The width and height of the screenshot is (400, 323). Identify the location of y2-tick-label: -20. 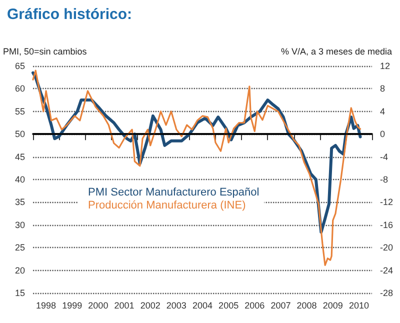
(387, 247).